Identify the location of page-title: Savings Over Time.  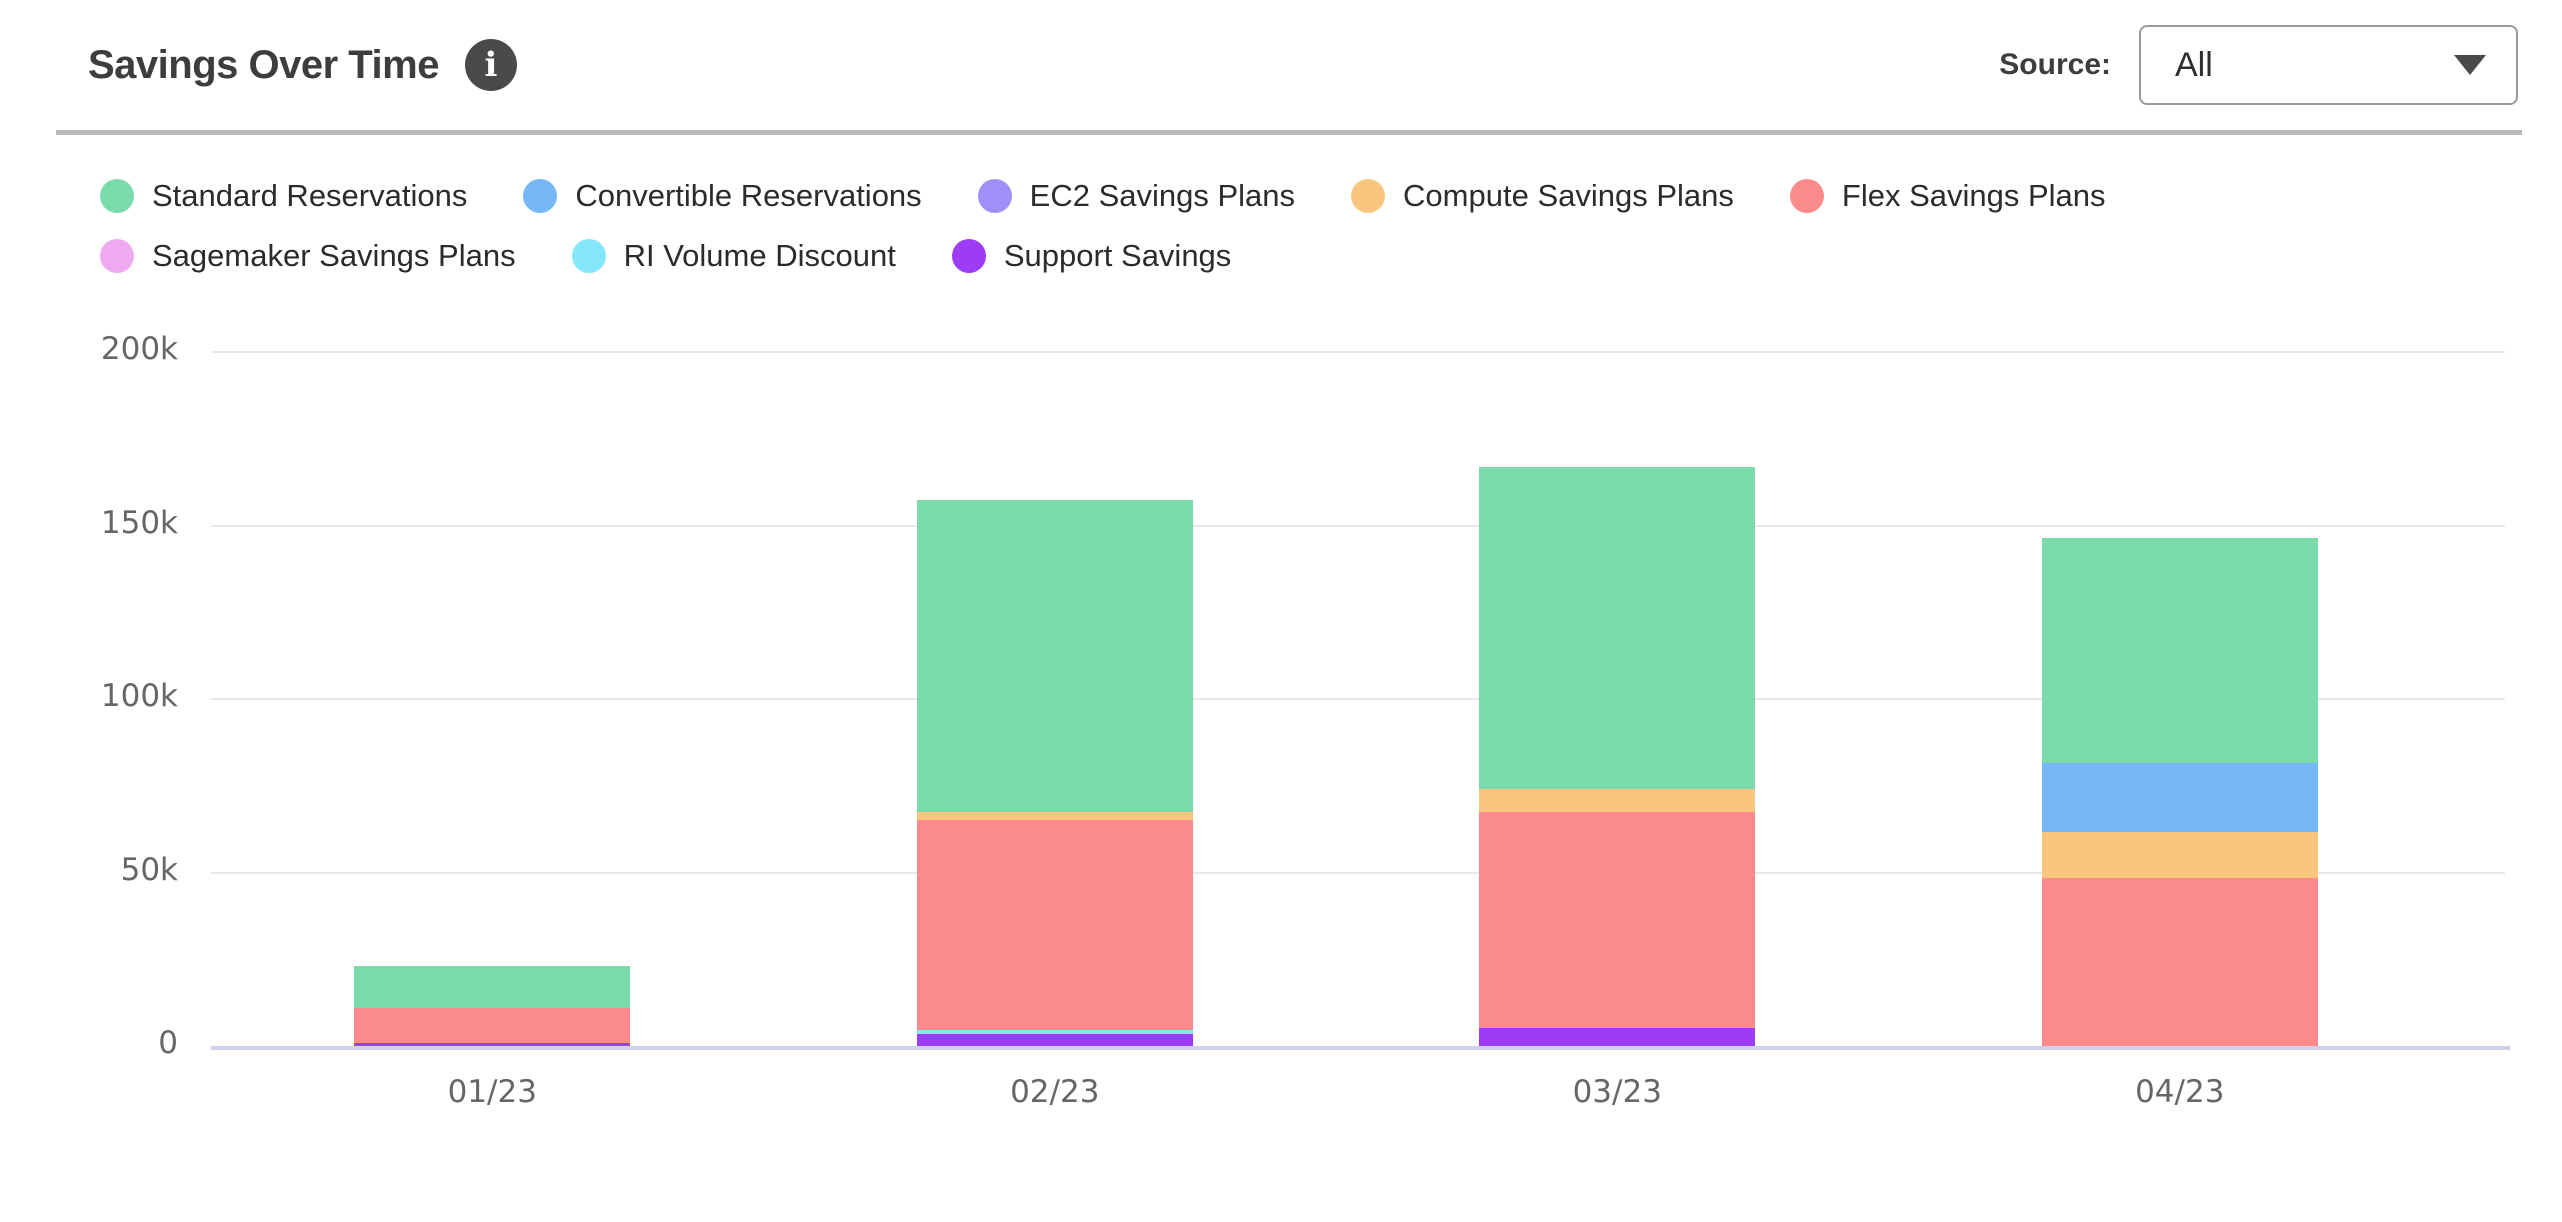
(263, 64).